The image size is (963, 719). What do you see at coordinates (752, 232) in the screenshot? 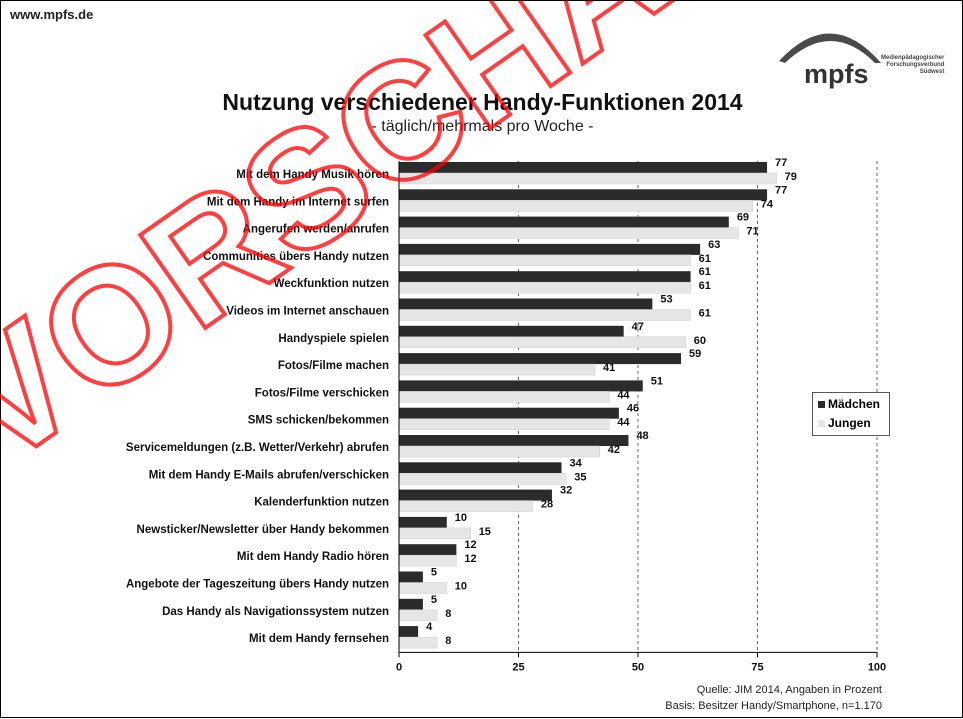
I see `data-label: 71` at bounding box center [752, 232].